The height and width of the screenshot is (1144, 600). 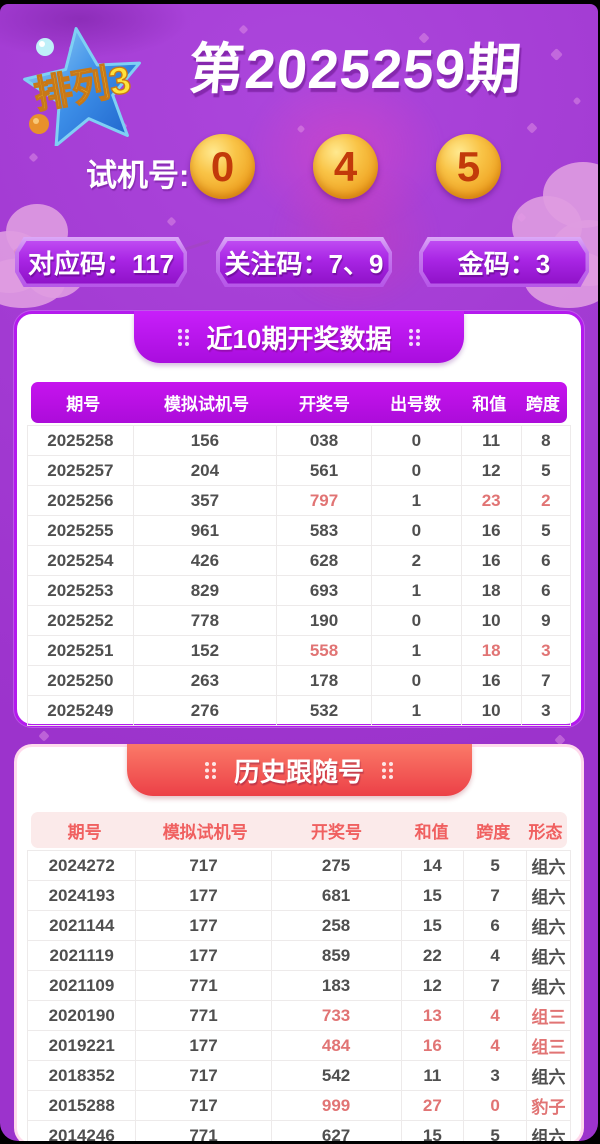 I want to click on gold-code-button: 金码：3, so click(x=504, y=262).